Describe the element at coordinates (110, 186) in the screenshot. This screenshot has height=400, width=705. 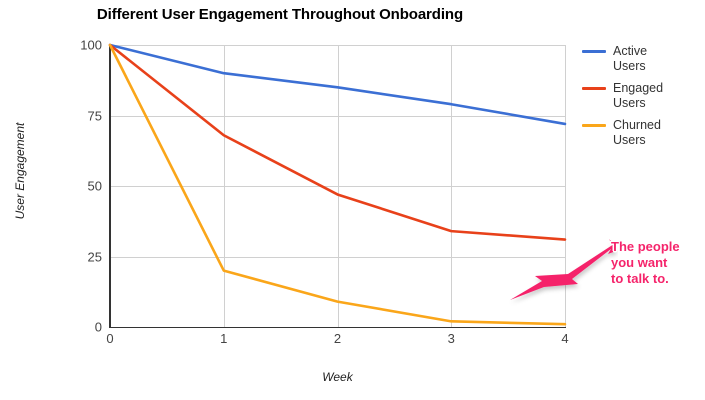
I see `y-axis-line` at that location.